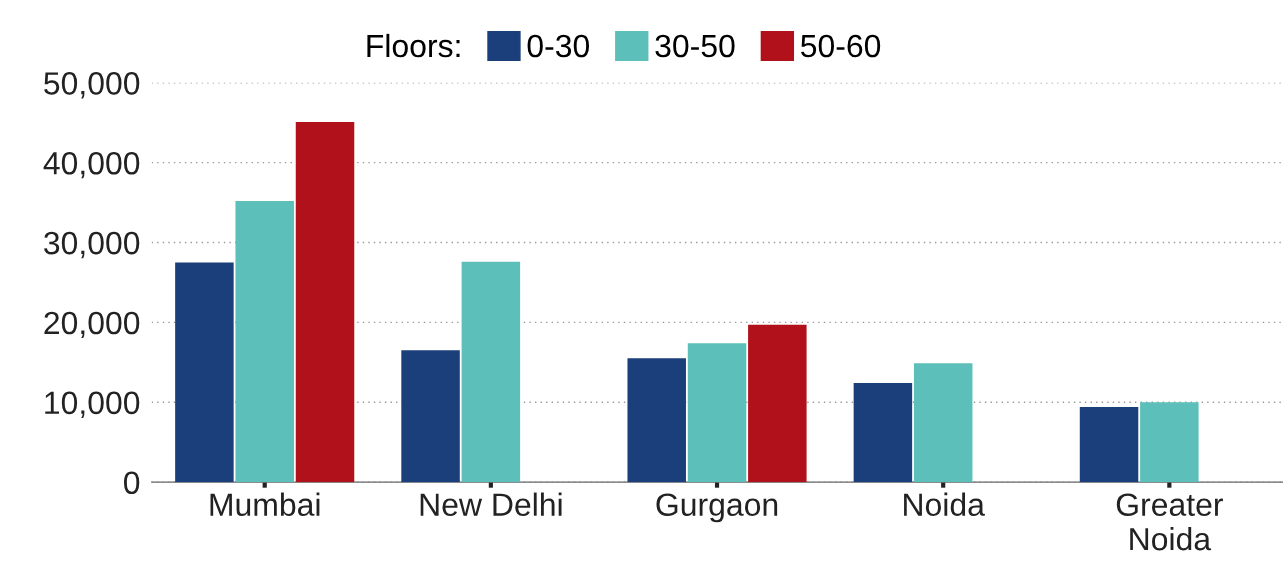  Describe the element at coordinates (92, 404) in the screenshot. I see `y-tick-label: 10,000` at that location.